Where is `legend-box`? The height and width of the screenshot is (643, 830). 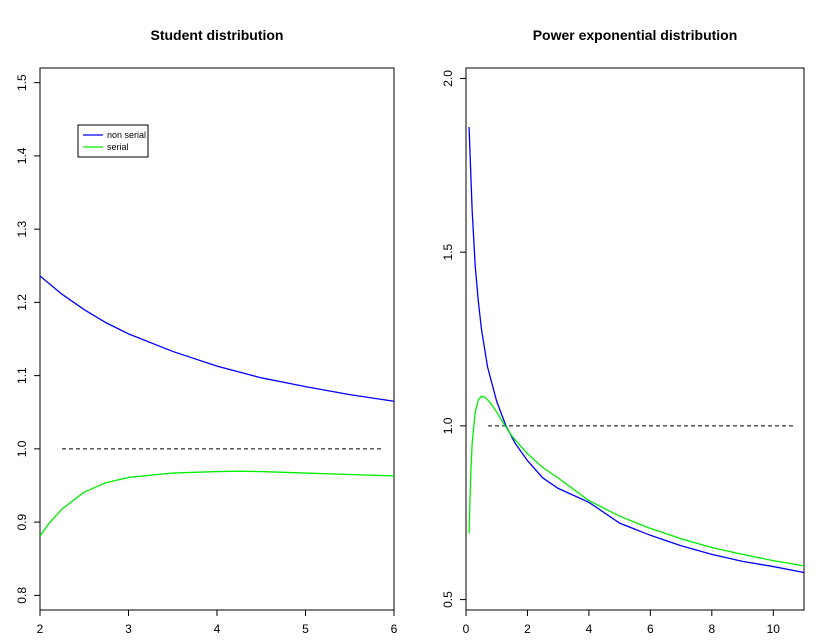 legend-box is located at coordinates (113, 141).